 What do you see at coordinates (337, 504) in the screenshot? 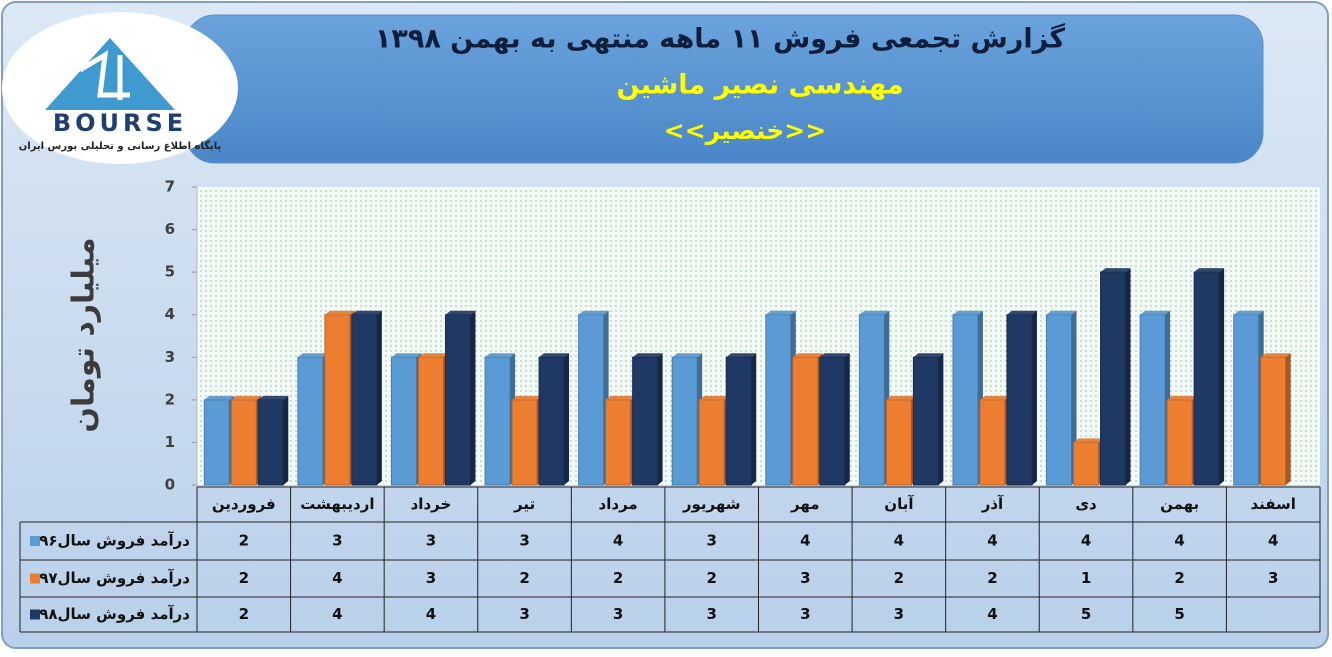
I see `x-tick-label: اردیبهشت` at bounding box center [337, 504].